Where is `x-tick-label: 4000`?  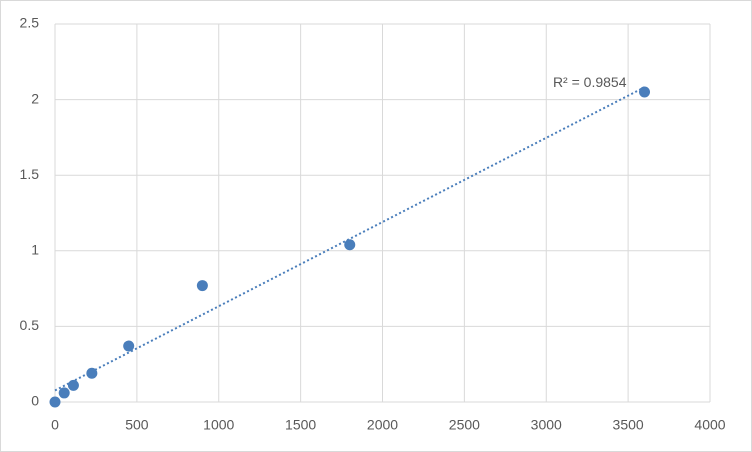 x-tick-label: 4000 is located at coordinates (709, 425).